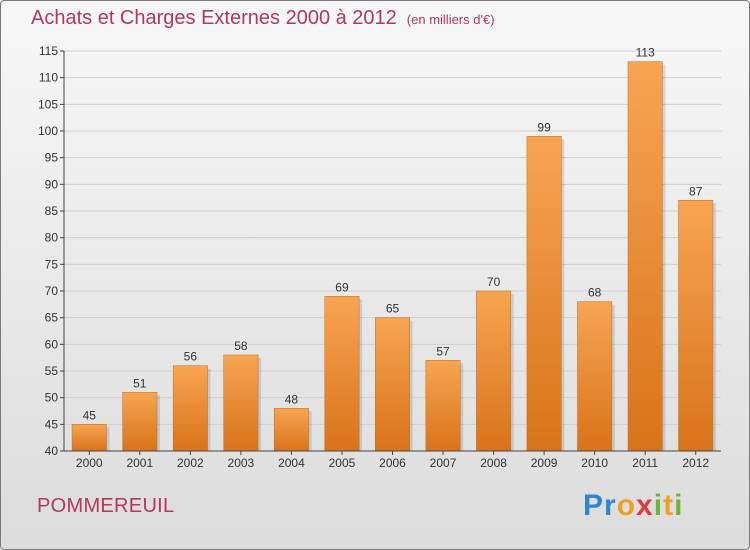 The width and height of the screenshot is (750, 550). What do you see at coordinates (52, 344) in the screenshot?
I see `y-tick-label-60: 60` at bounding box center [52, 344].